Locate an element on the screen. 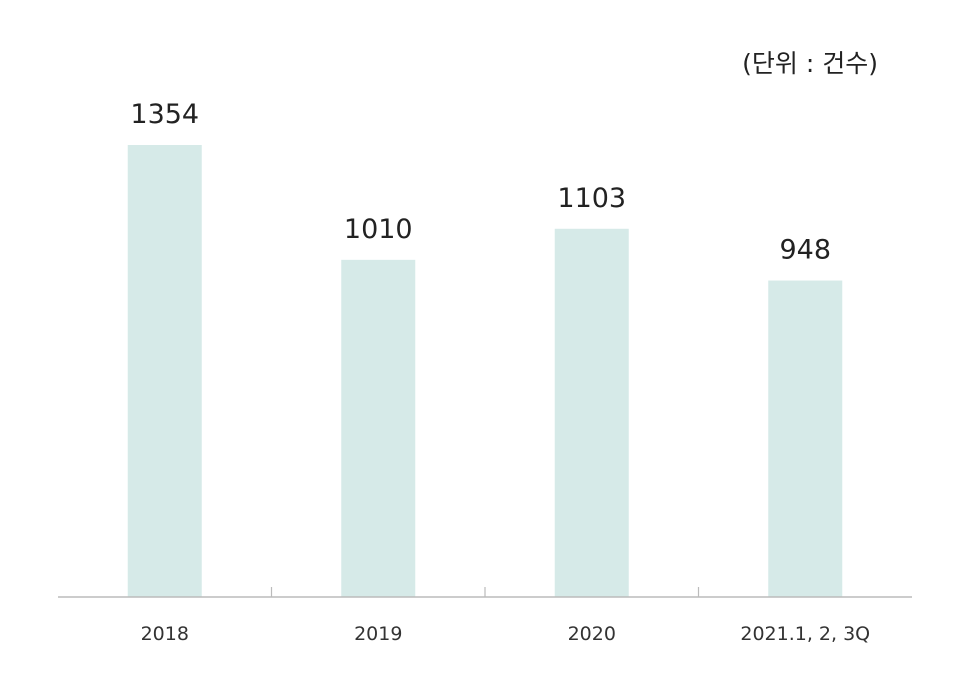 The height and width of the screenshot is (688, 975). value-label-0: 1354 is located at coordinates (164, 114).